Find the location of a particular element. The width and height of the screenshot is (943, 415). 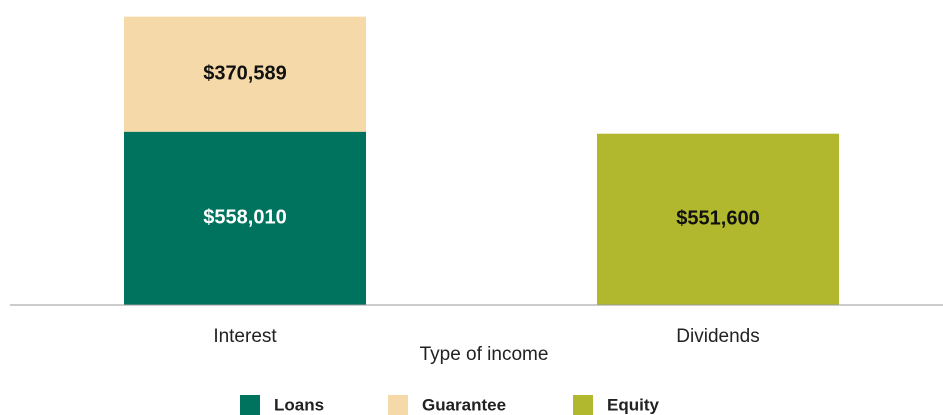

value-label: $370,589 is located at coordinates (244, 73).